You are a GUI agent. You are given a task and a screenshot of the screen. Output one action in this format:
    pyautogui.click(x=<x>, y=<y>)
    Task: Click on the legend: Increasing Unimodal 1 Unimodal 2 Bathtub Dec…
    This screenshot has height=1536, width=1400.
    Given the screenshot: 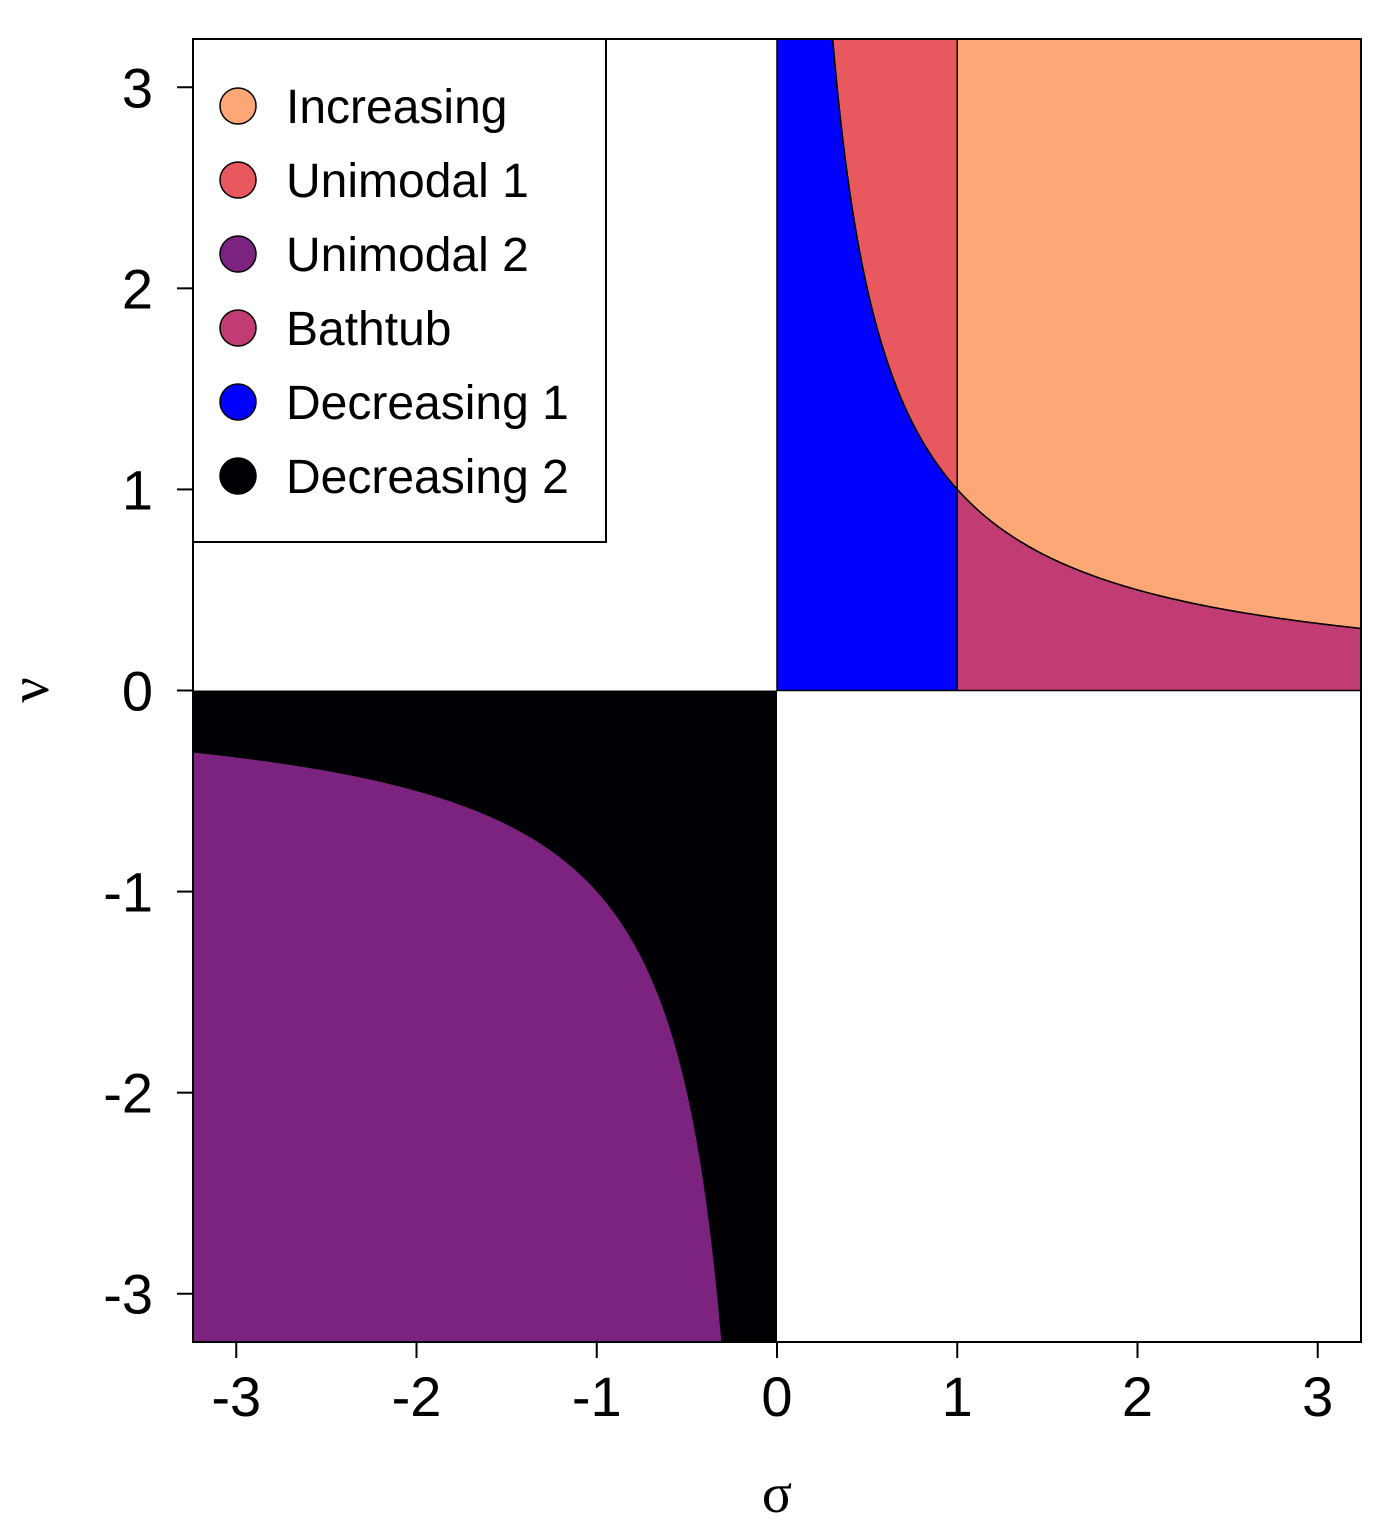 What is the action you would take?
    pyautogui.click(x=399, y=290)
    